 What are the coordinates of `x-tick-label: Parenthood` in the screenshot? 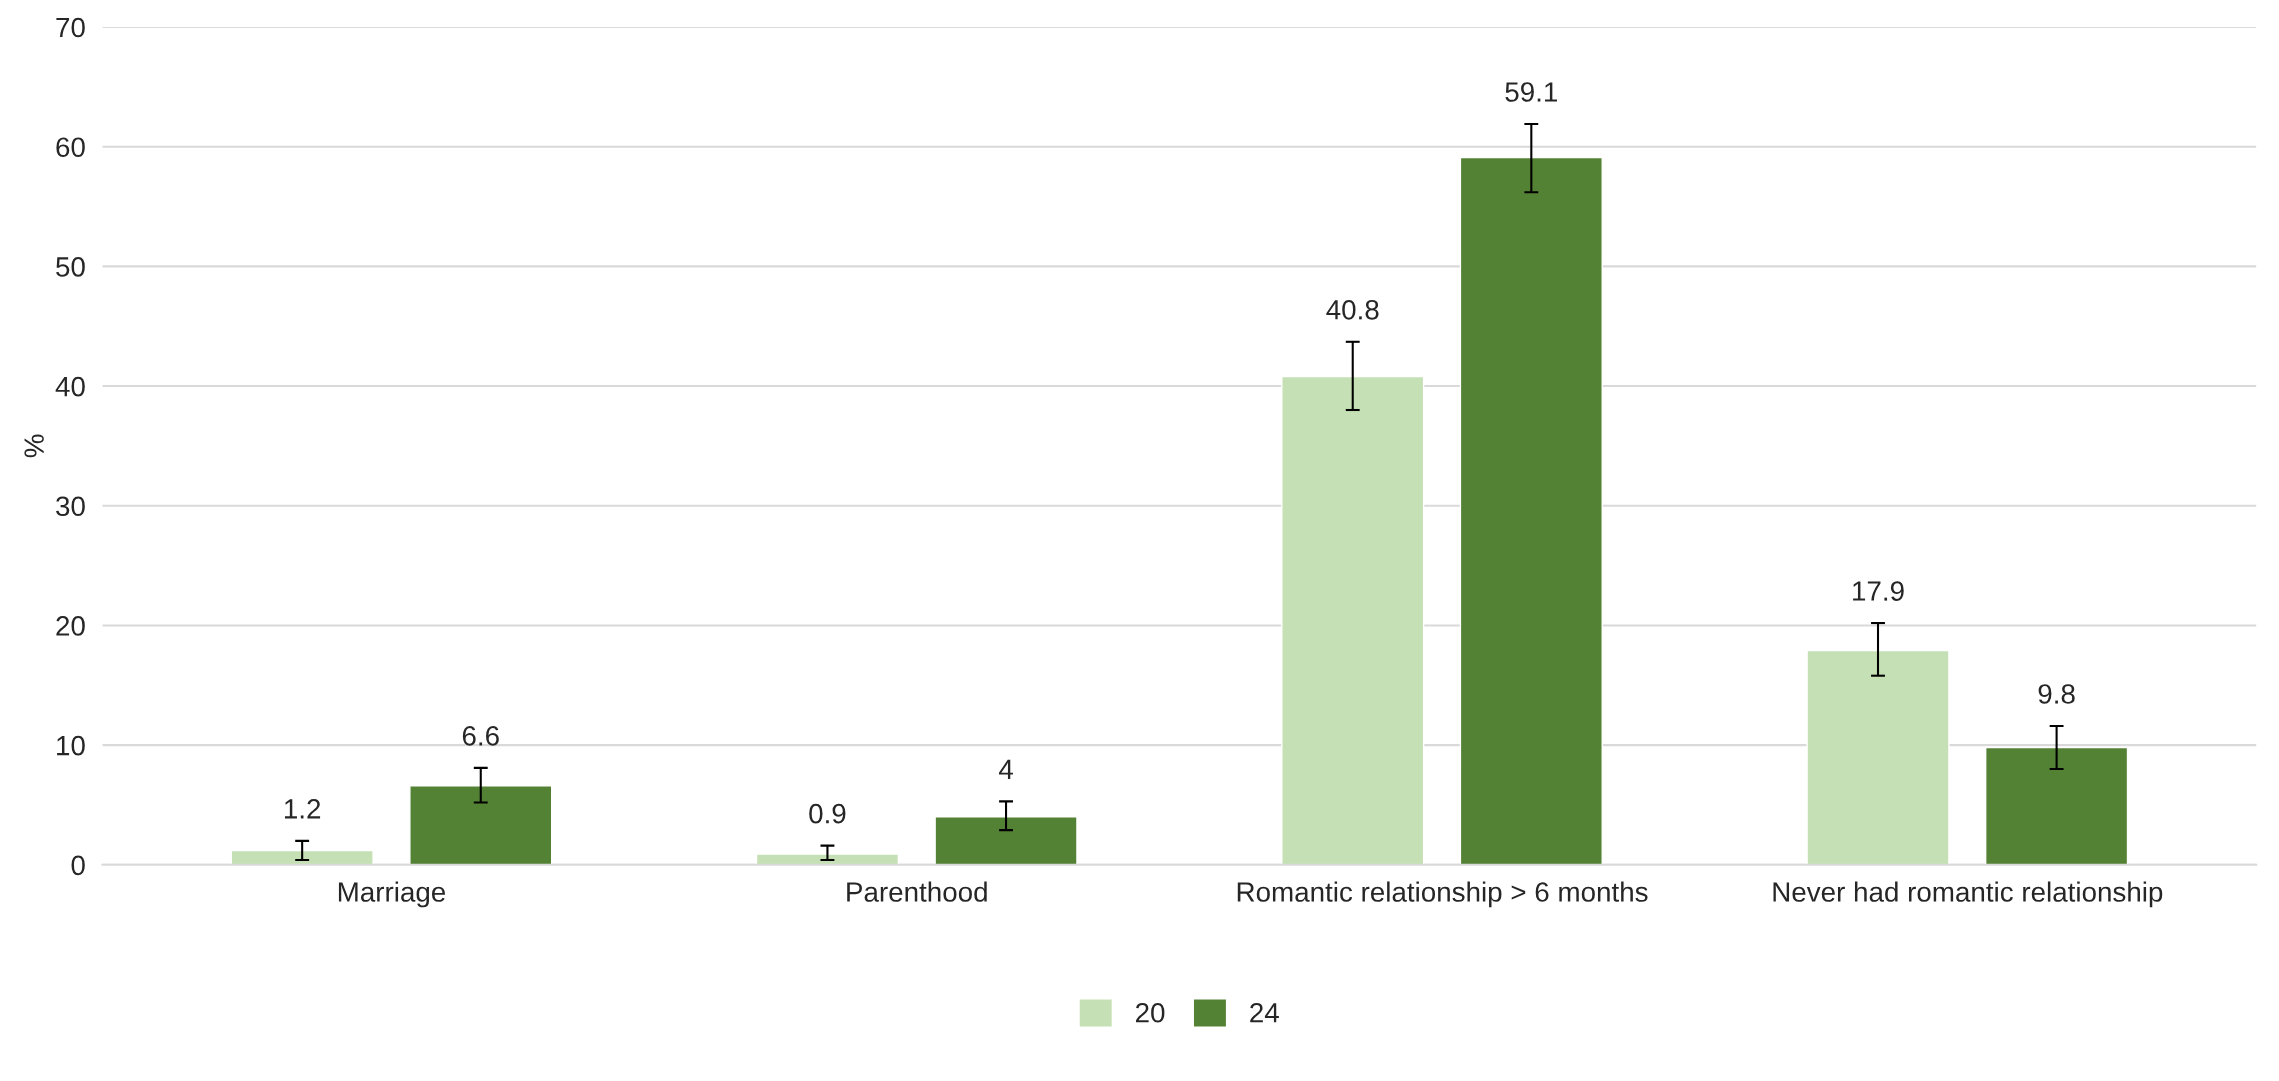 It's located at (917, 891).